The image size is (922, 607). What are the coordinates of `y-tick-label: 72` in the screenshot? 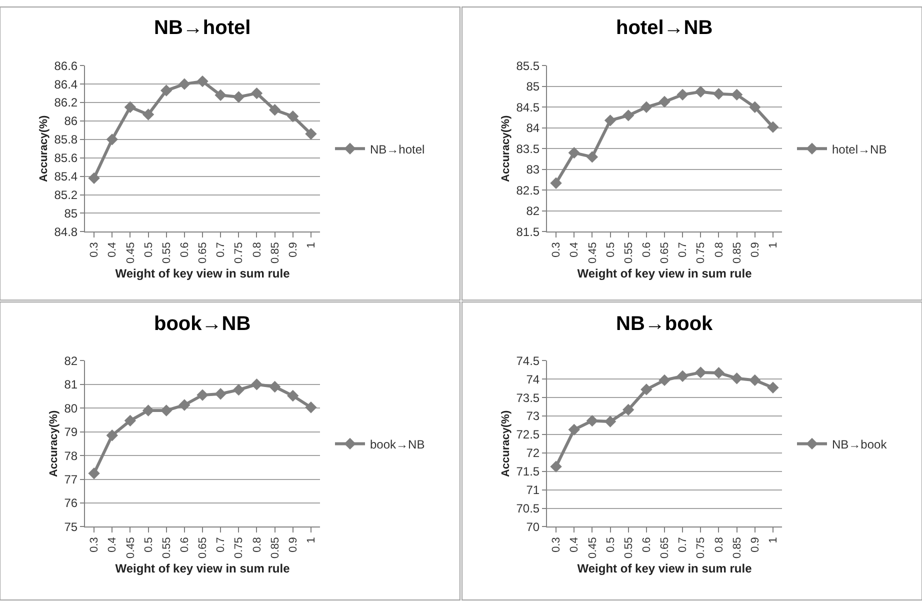 It's located at (533, 453).